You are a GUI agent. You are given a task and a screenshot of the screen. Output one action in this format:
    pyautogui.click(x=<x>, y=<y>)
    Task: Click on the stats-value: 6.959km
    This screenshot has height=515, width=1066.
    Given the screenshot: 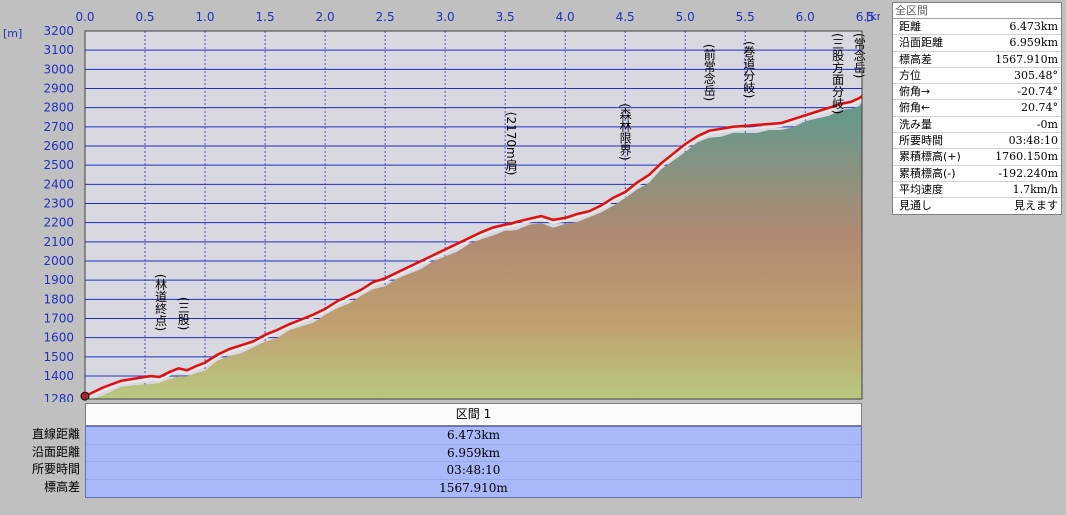 What is the action you would take?
    pyautogui.click(x=1033, y=43)
    